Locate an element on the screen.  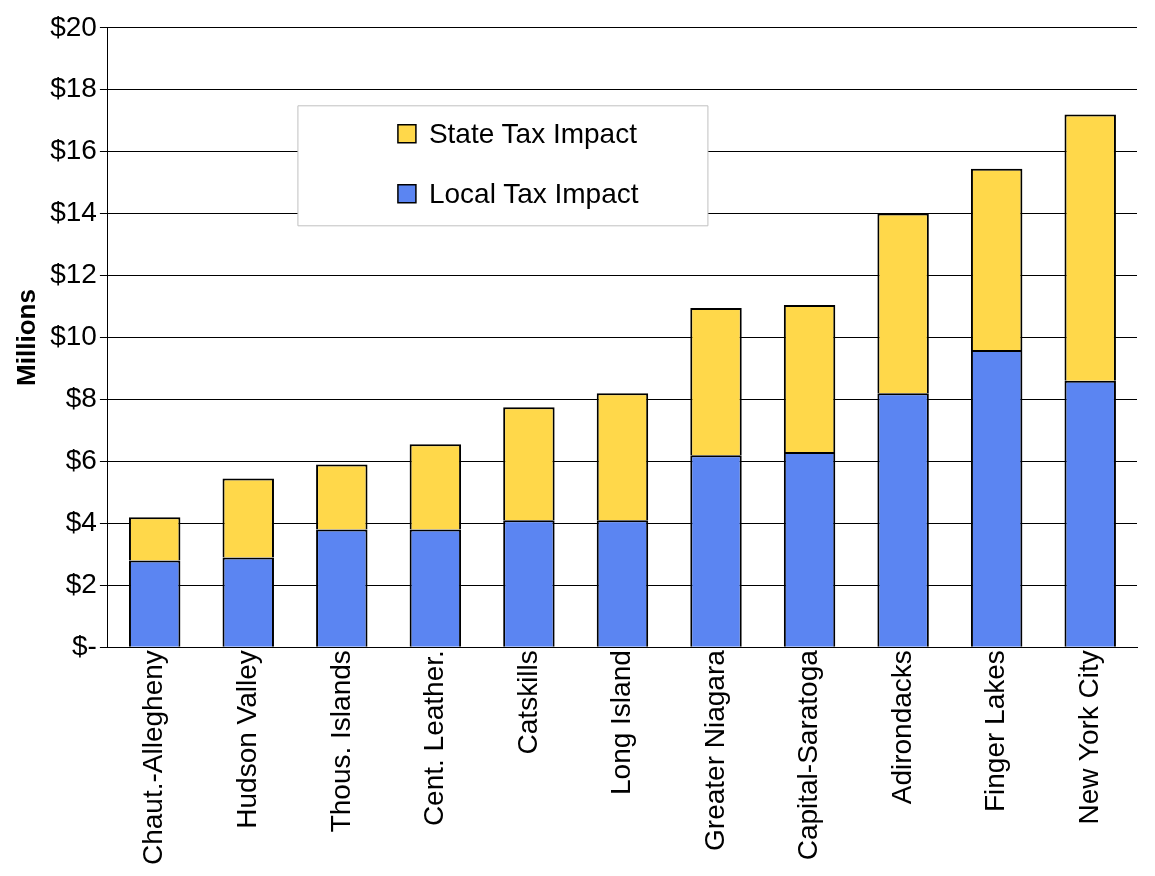
x-tick-label: Finger Lakes is located at coordinates (995, 731).